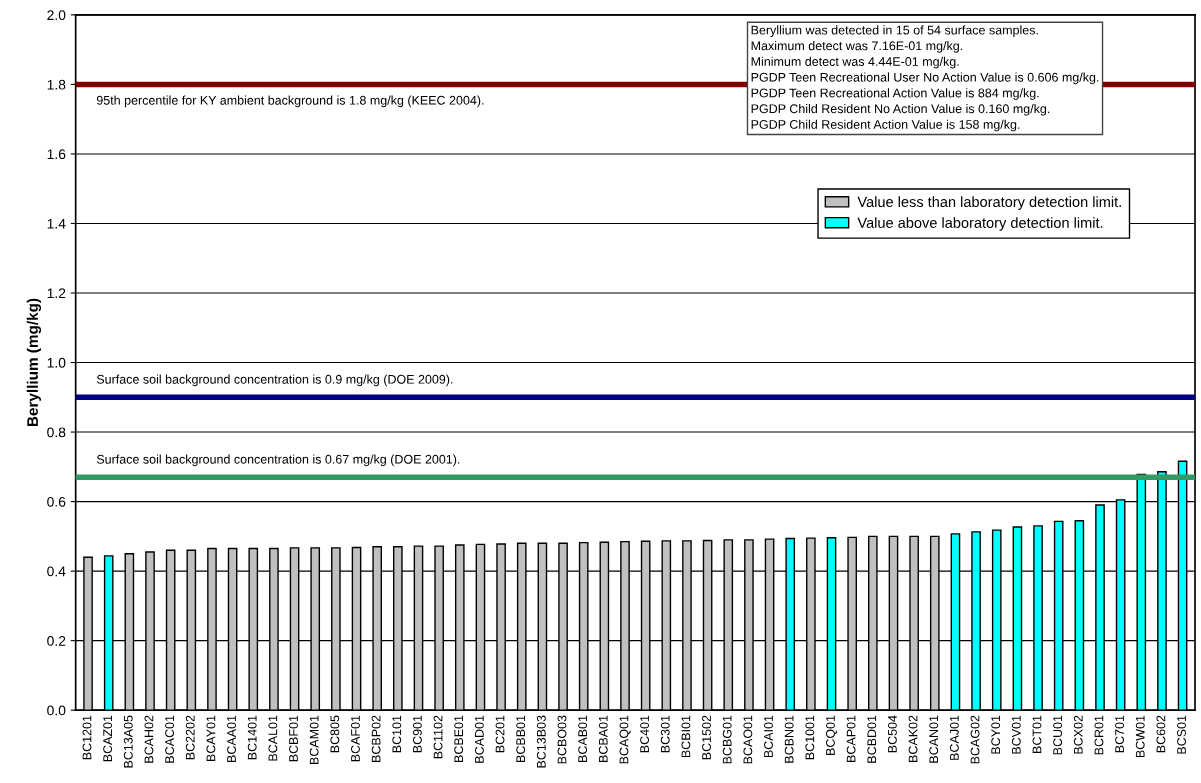 Image resolution: width=1201 pixels, height=783 pixels. Describe the element at coordinates (335, 734) in the screenshot. I see `x-tick-label: BC805` at that location.